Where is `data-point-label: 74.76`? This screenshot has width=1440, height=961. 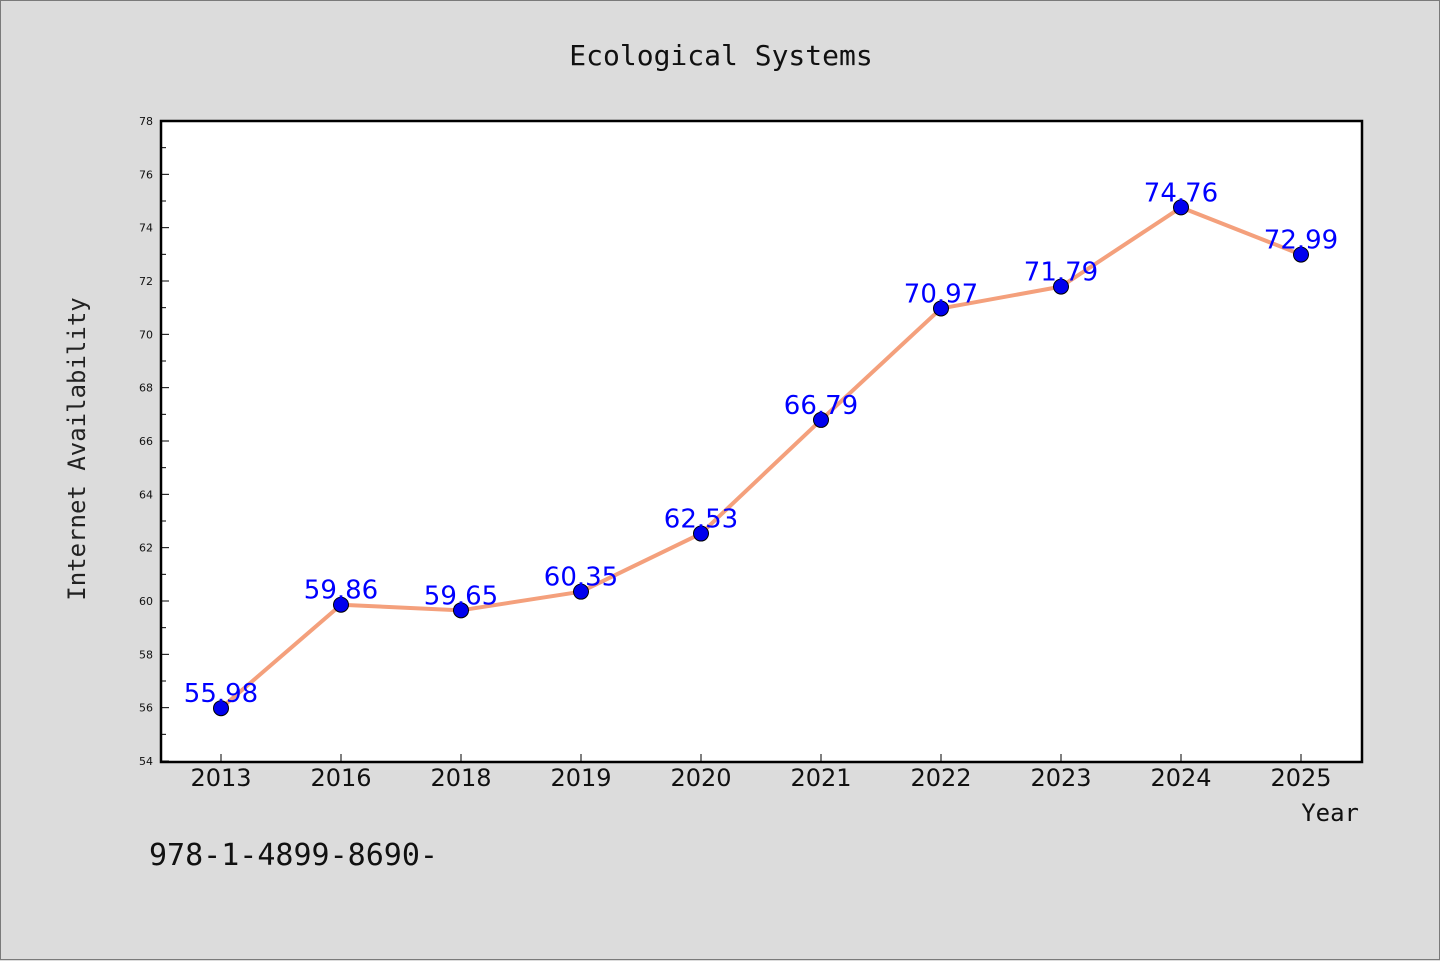 data-point-label: 74.76 is located at coordinates (1181, 193).